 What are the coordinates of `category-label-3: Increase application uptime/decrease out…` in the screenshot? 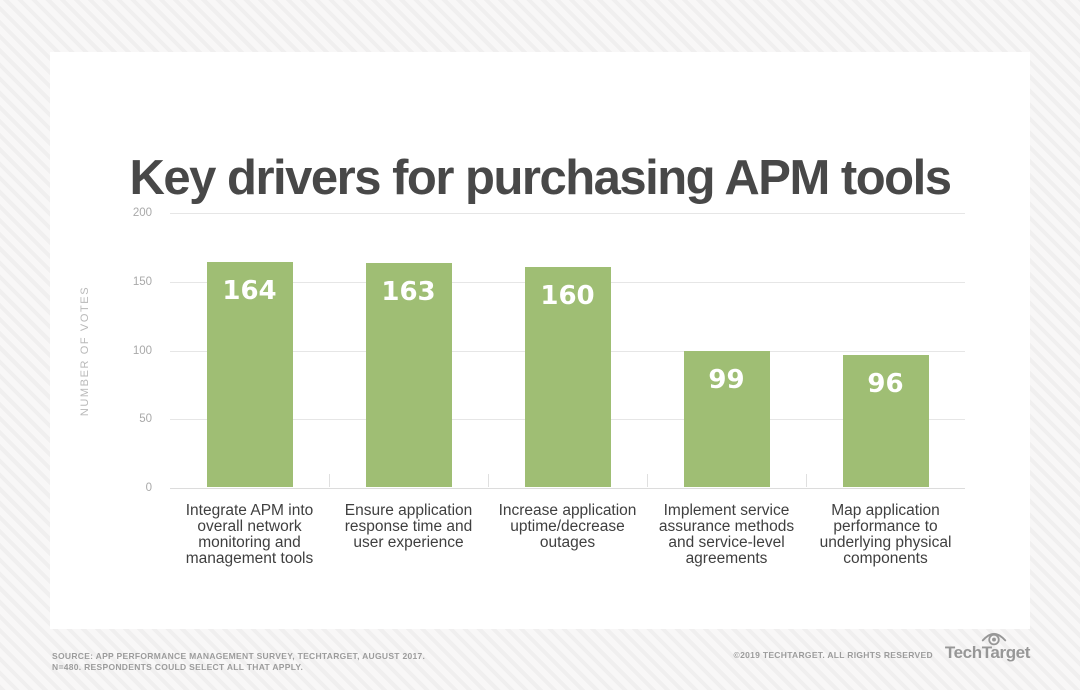 It's located at (567, 526).